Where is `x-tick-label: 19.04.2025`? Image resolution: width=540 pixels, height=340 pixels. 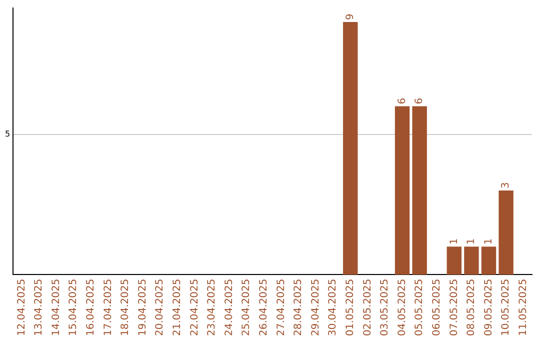
x-tick-label: 19.04.2025 is located at coordinates (142, 307).